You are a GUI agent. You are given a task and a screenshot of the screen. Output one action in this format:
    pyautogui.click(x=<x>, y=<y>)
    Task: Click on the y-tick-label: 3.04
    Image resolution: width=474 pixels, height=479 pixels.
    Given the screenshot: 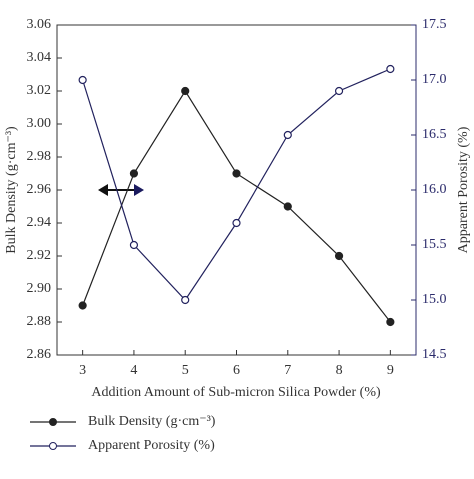 What is the action you would take?
    pyautogui.click(x=39, y=57)
    